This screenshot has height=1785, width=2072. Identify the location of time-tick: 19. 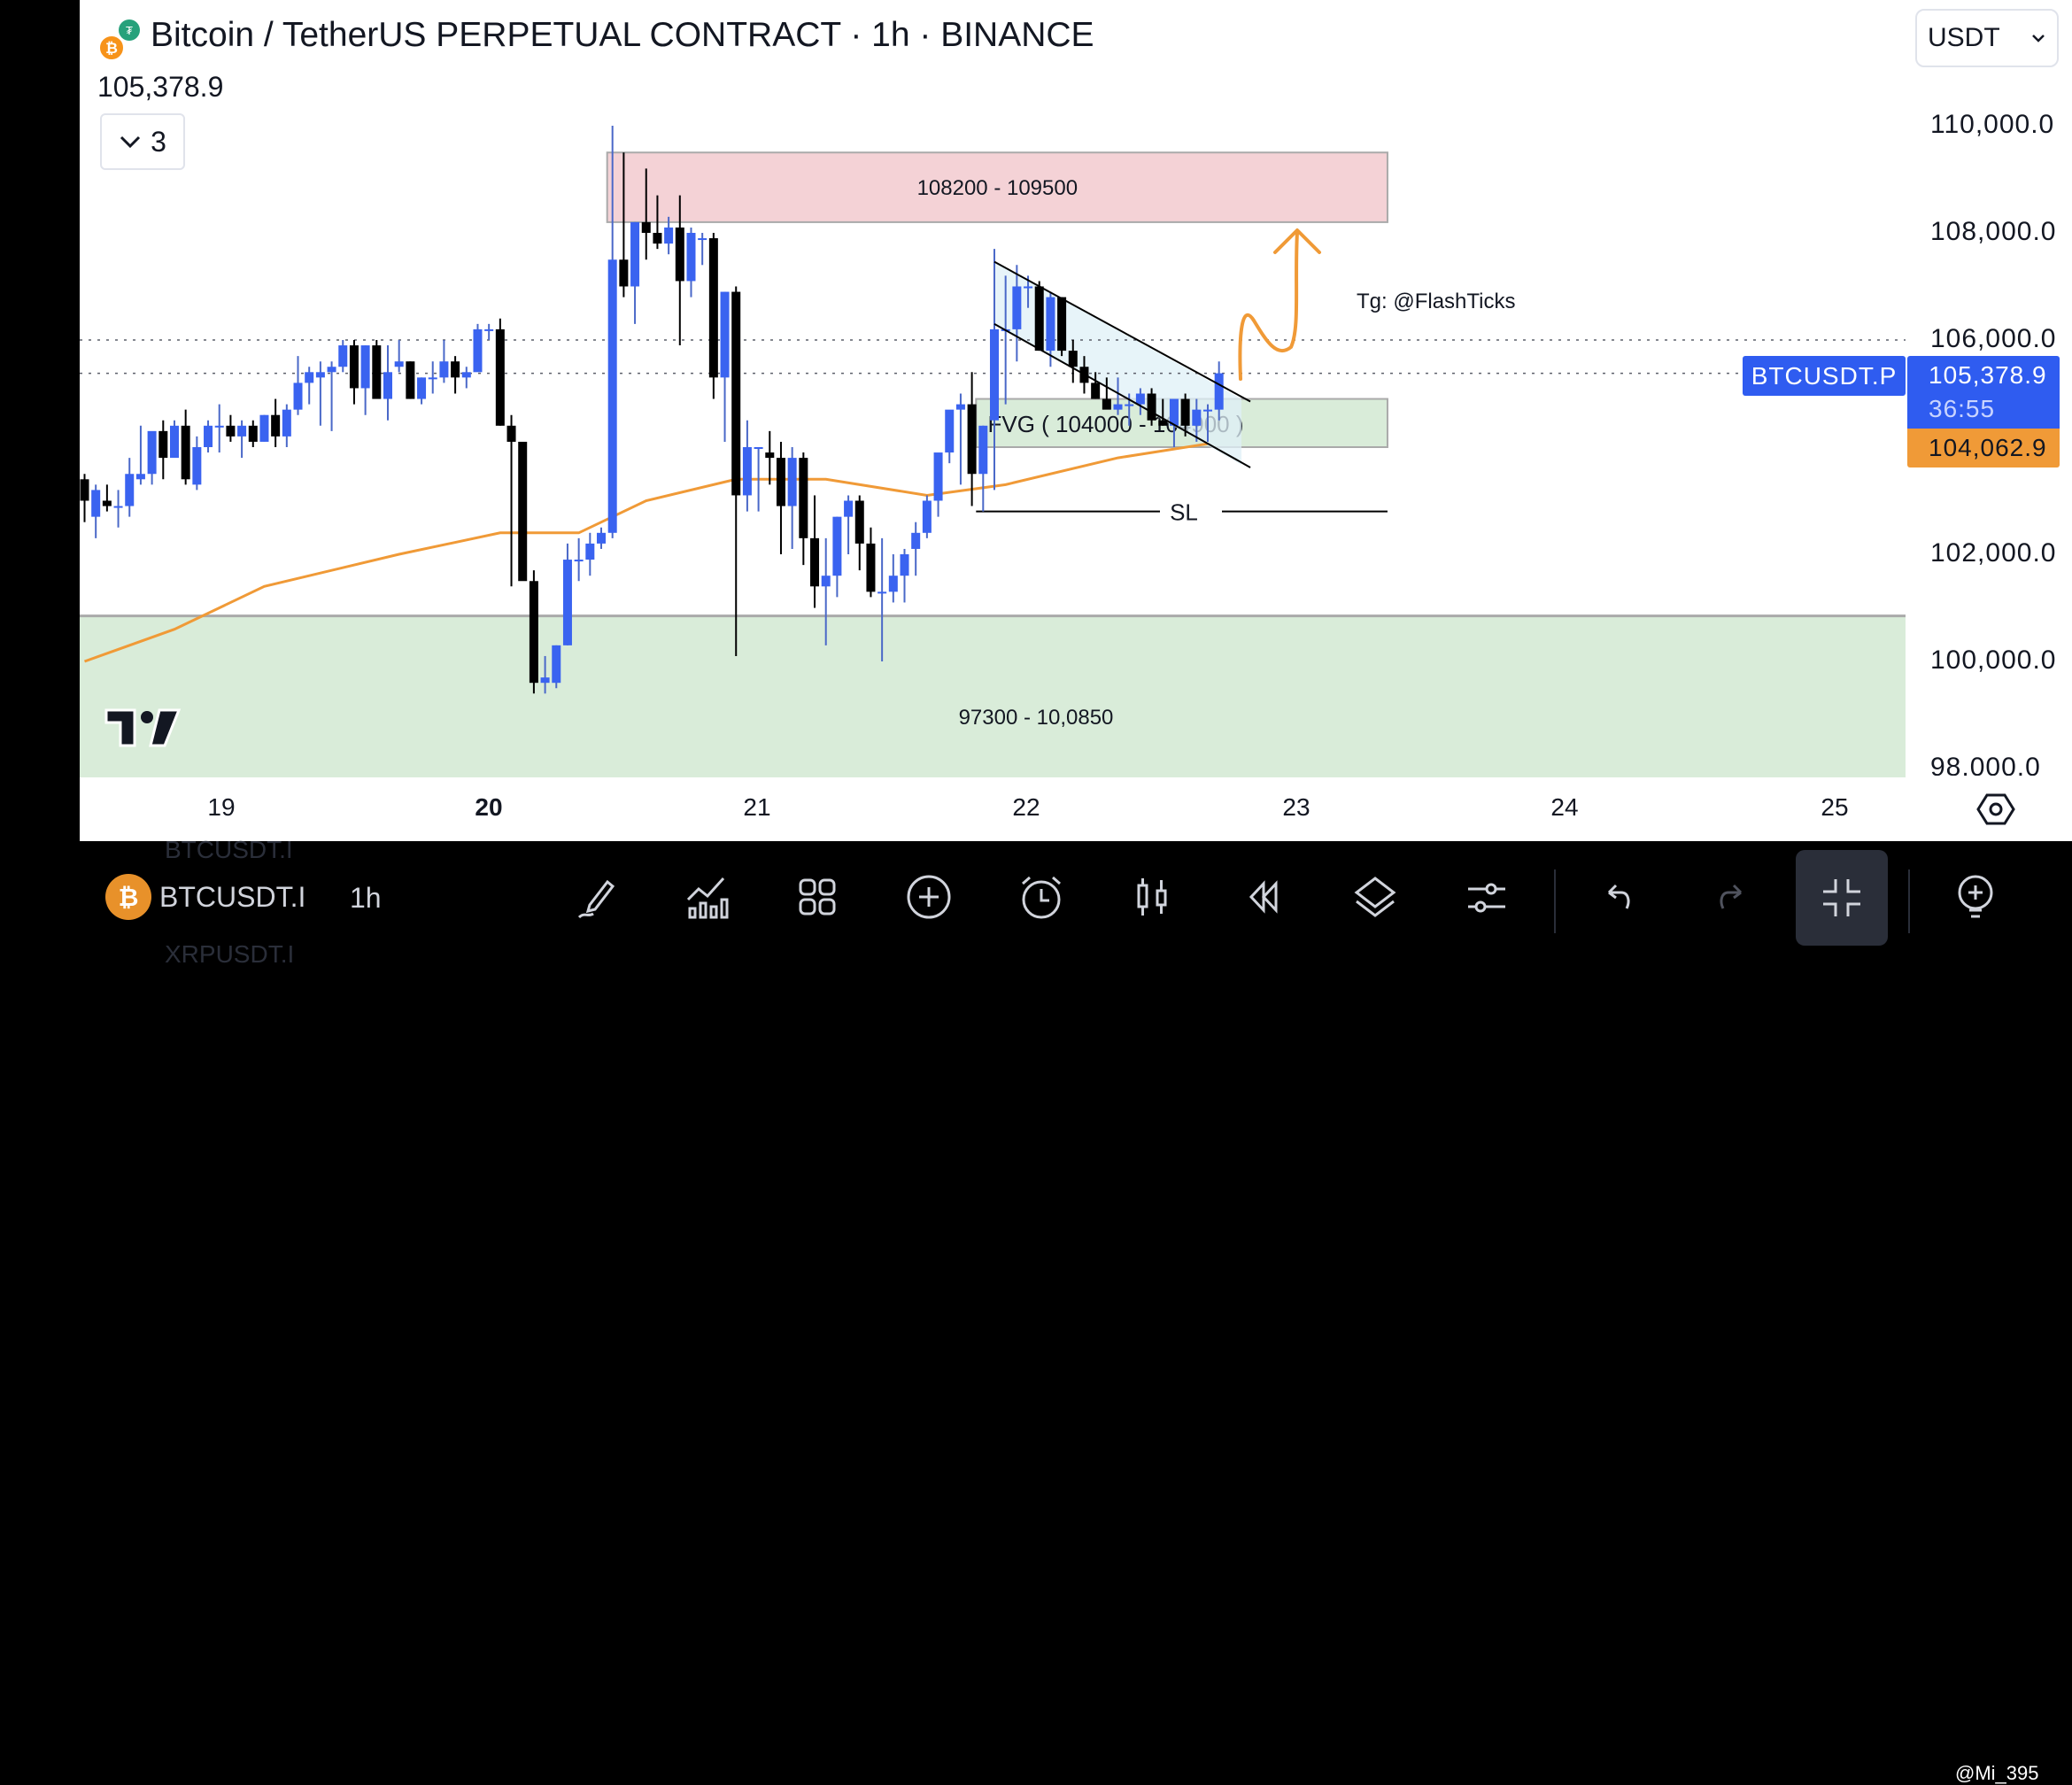
(221, 807).